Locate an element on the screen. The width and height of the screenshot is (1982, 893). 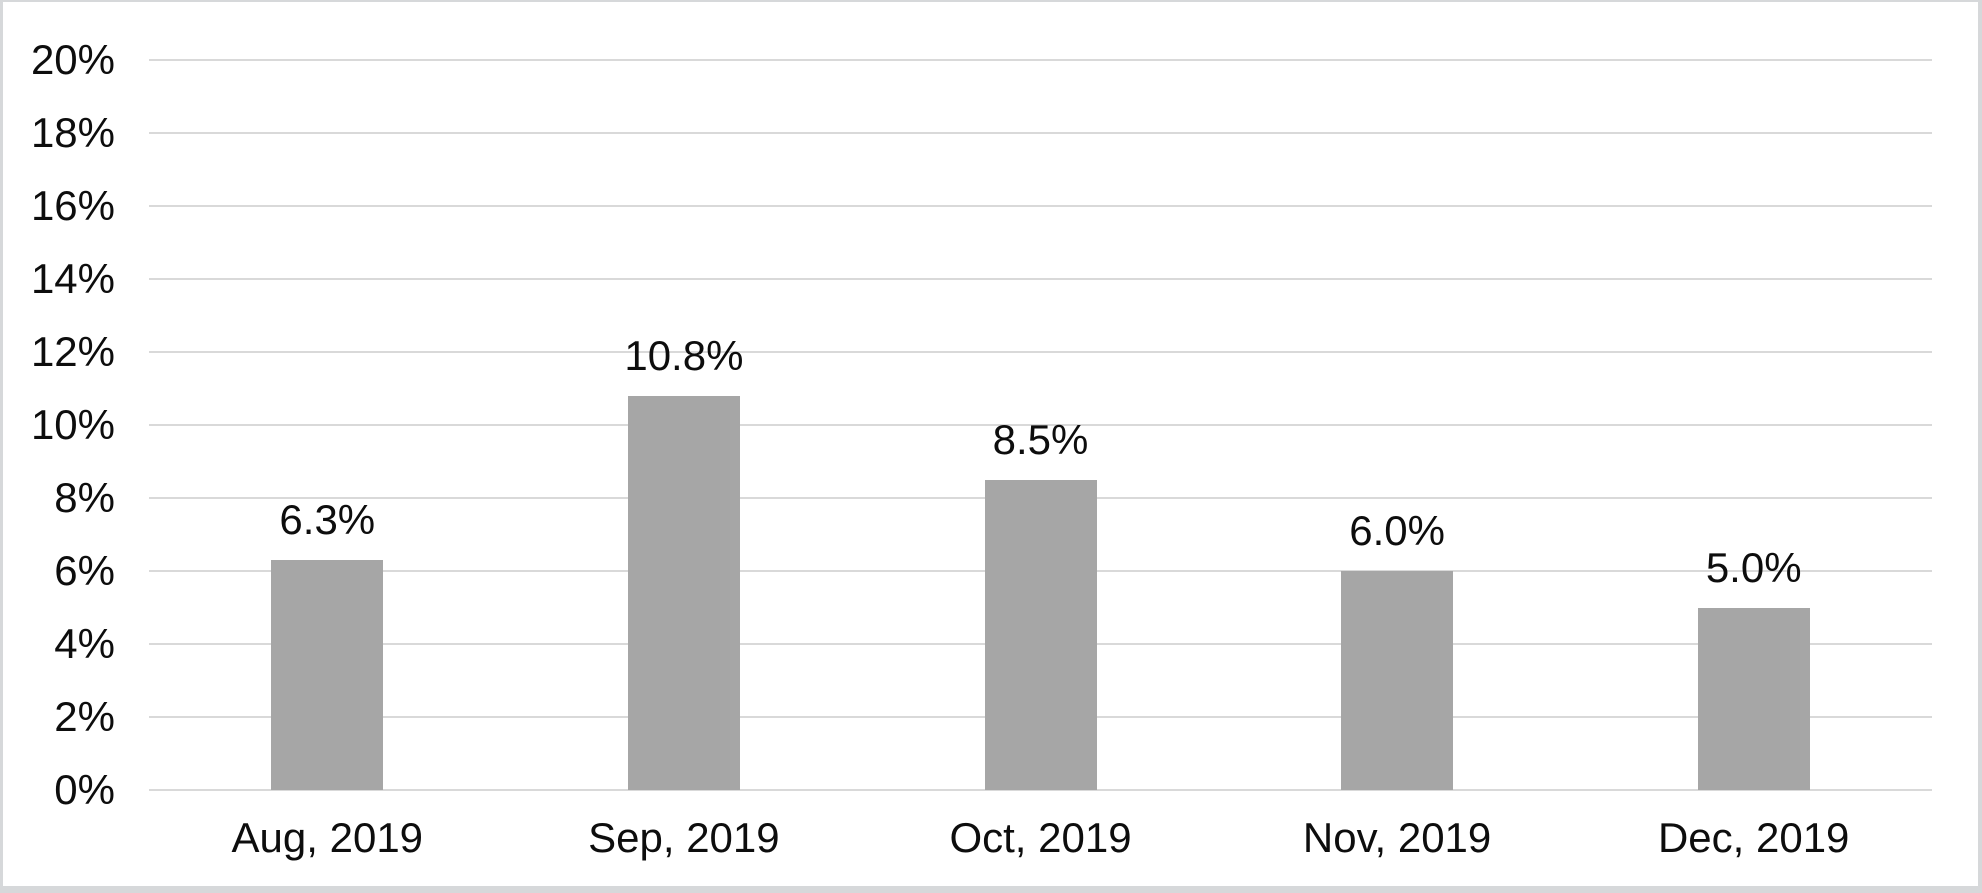
bar-data-label: 8.5% is located at coordinates (1040, 439).